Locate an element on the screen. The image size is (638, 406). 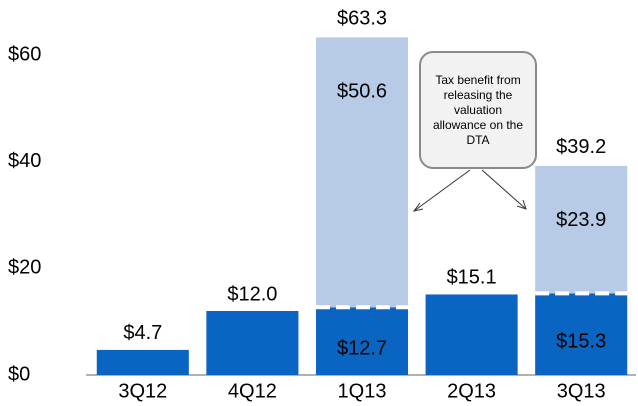
value-label: $12.7 is located at coordinates (362, 348).